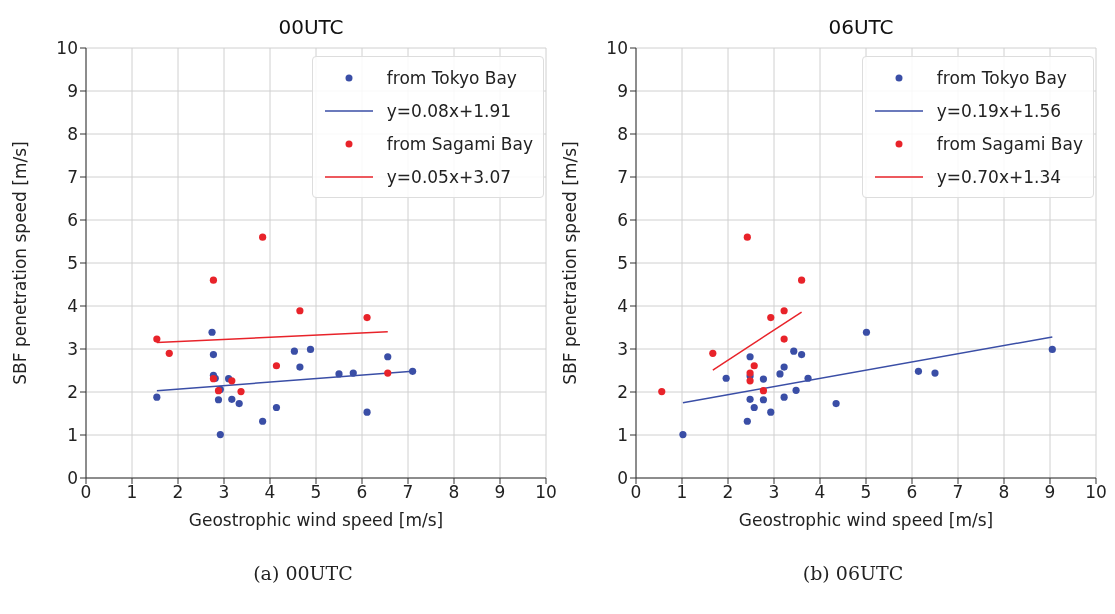  Describe the element at coordinates (72, 263) in the screenshot. I see `y-tick-label: 5` at that location.